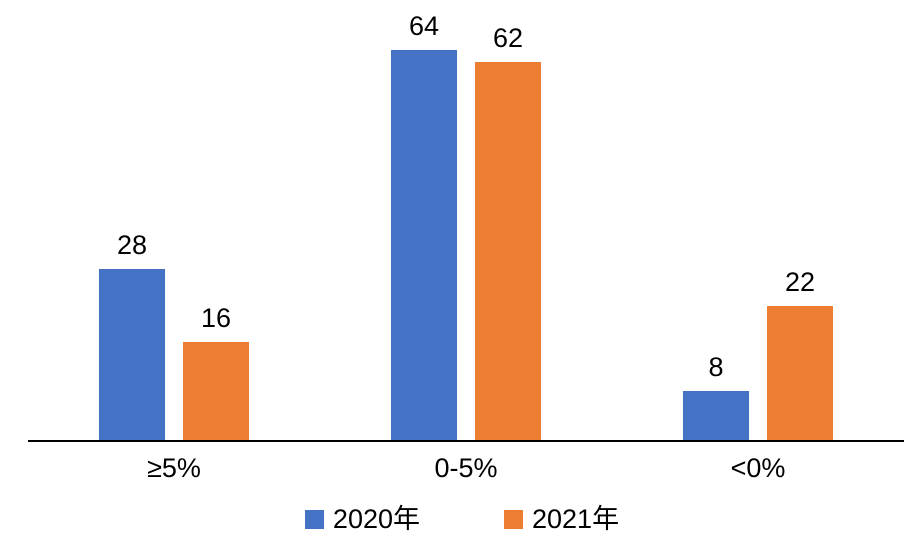 This screenshot has height=552, width=924. Describe the element at coordinates (508, 37) in the screenshot. I see `value-label: 62` at that location.